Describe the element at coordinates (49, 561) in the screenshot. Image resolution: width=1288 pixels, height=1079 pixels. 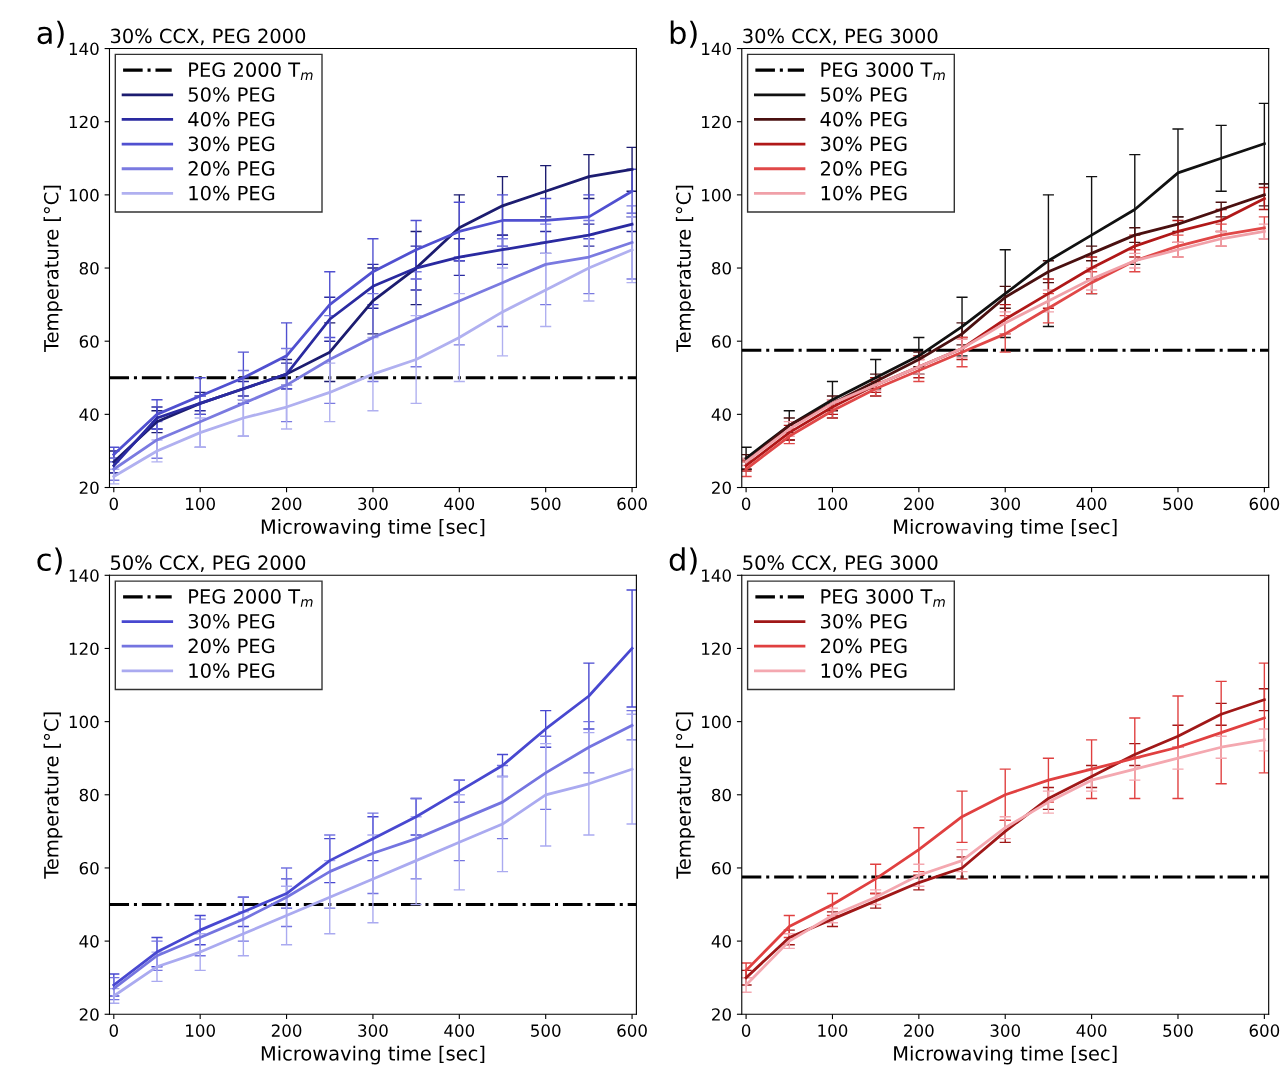
I see `text: c)` at that location.